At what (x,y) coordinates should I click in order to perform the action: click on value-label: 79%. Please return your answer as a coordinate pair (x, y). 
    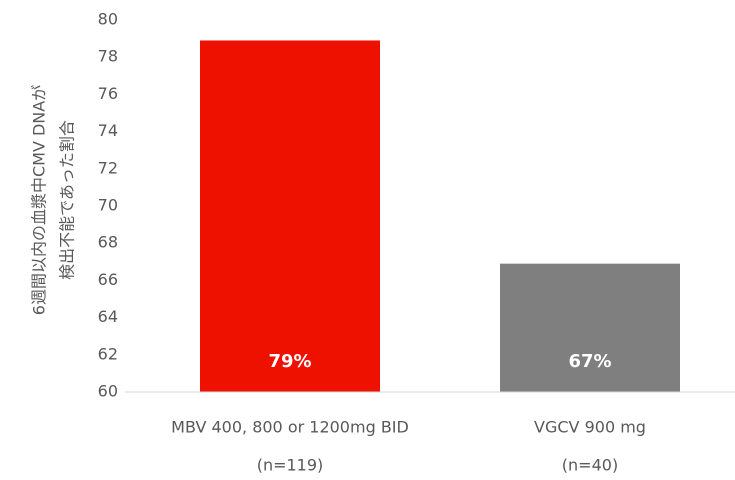
    Looking at the image, I should click on (289, 361).